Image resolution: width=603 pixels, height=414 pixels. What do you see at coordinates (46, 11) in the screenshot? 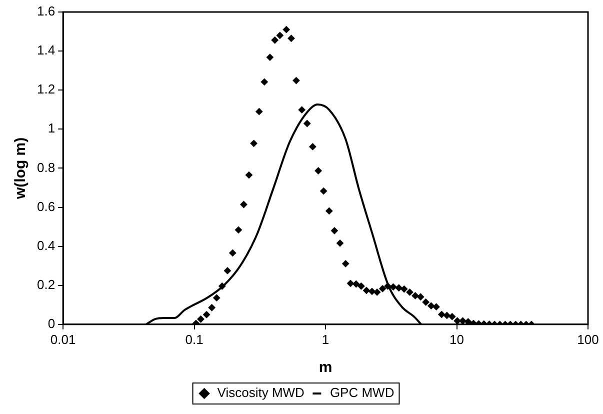
I see `y-tick-label: 1.6` at bounding box center [46, 11].